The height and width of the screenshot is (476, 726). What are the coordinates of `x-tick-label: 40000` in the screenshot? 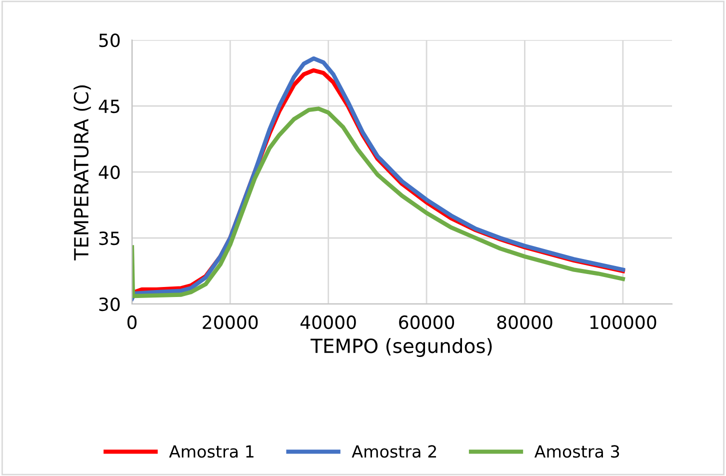 It's located at (328, 322).